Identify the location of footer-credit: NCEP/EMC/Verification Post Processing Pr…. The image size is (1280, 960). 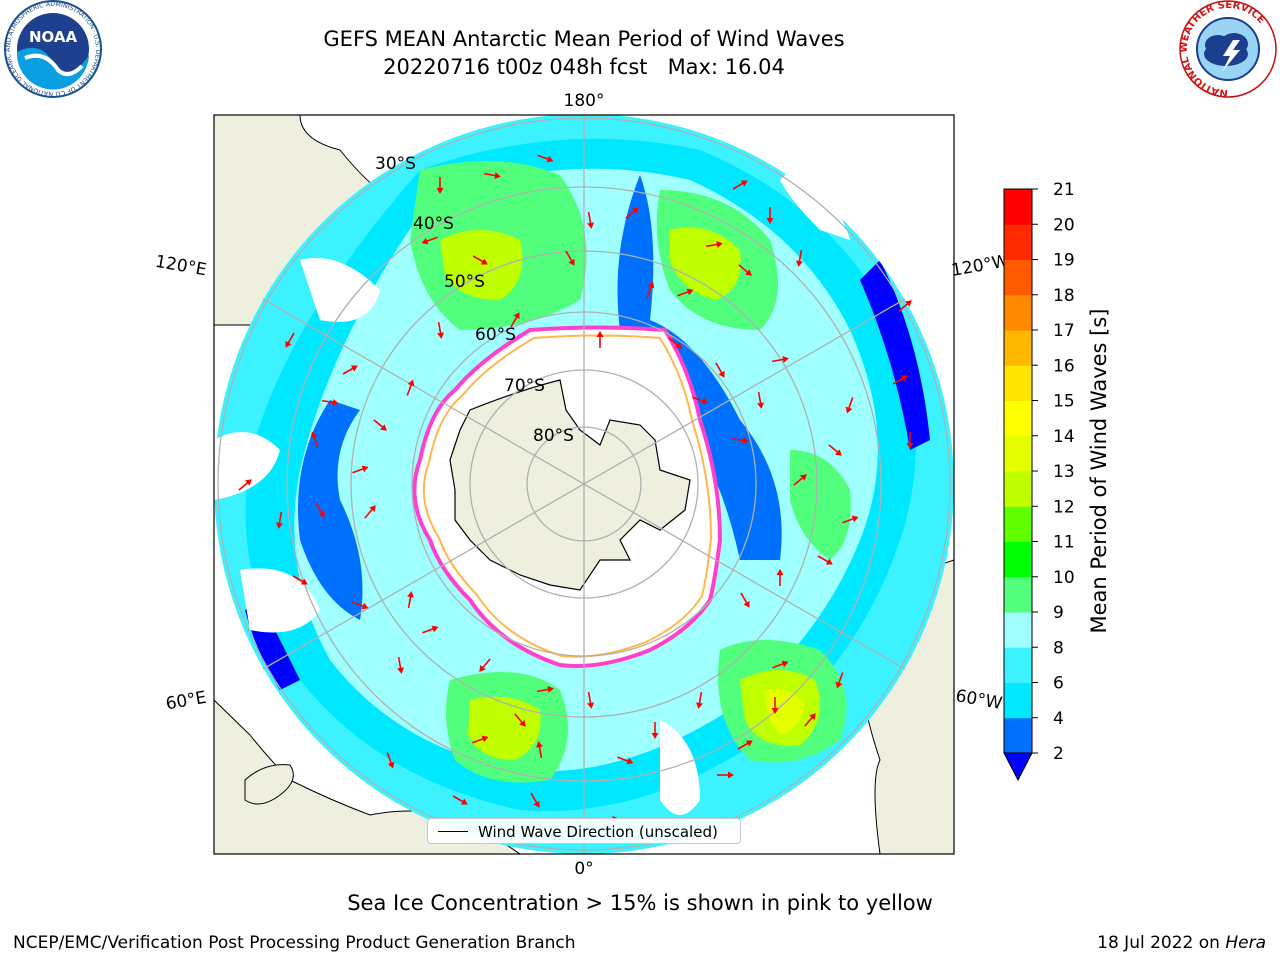
(294, 943).